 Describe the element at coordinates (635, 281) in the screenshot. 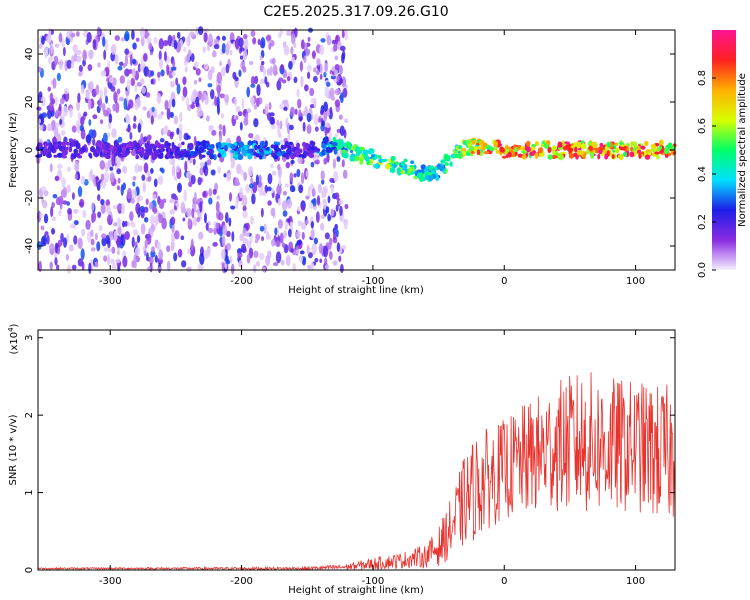

I see `spectrogram-x-tick-label: 100` at that location.